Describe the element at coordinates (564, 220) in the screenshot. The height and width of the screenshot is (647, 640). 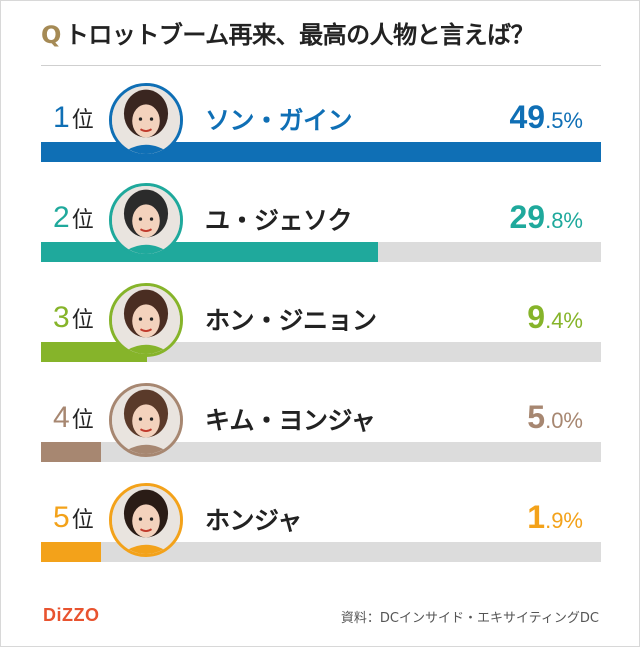
I see `percentage-decimal: .8%` at that location.